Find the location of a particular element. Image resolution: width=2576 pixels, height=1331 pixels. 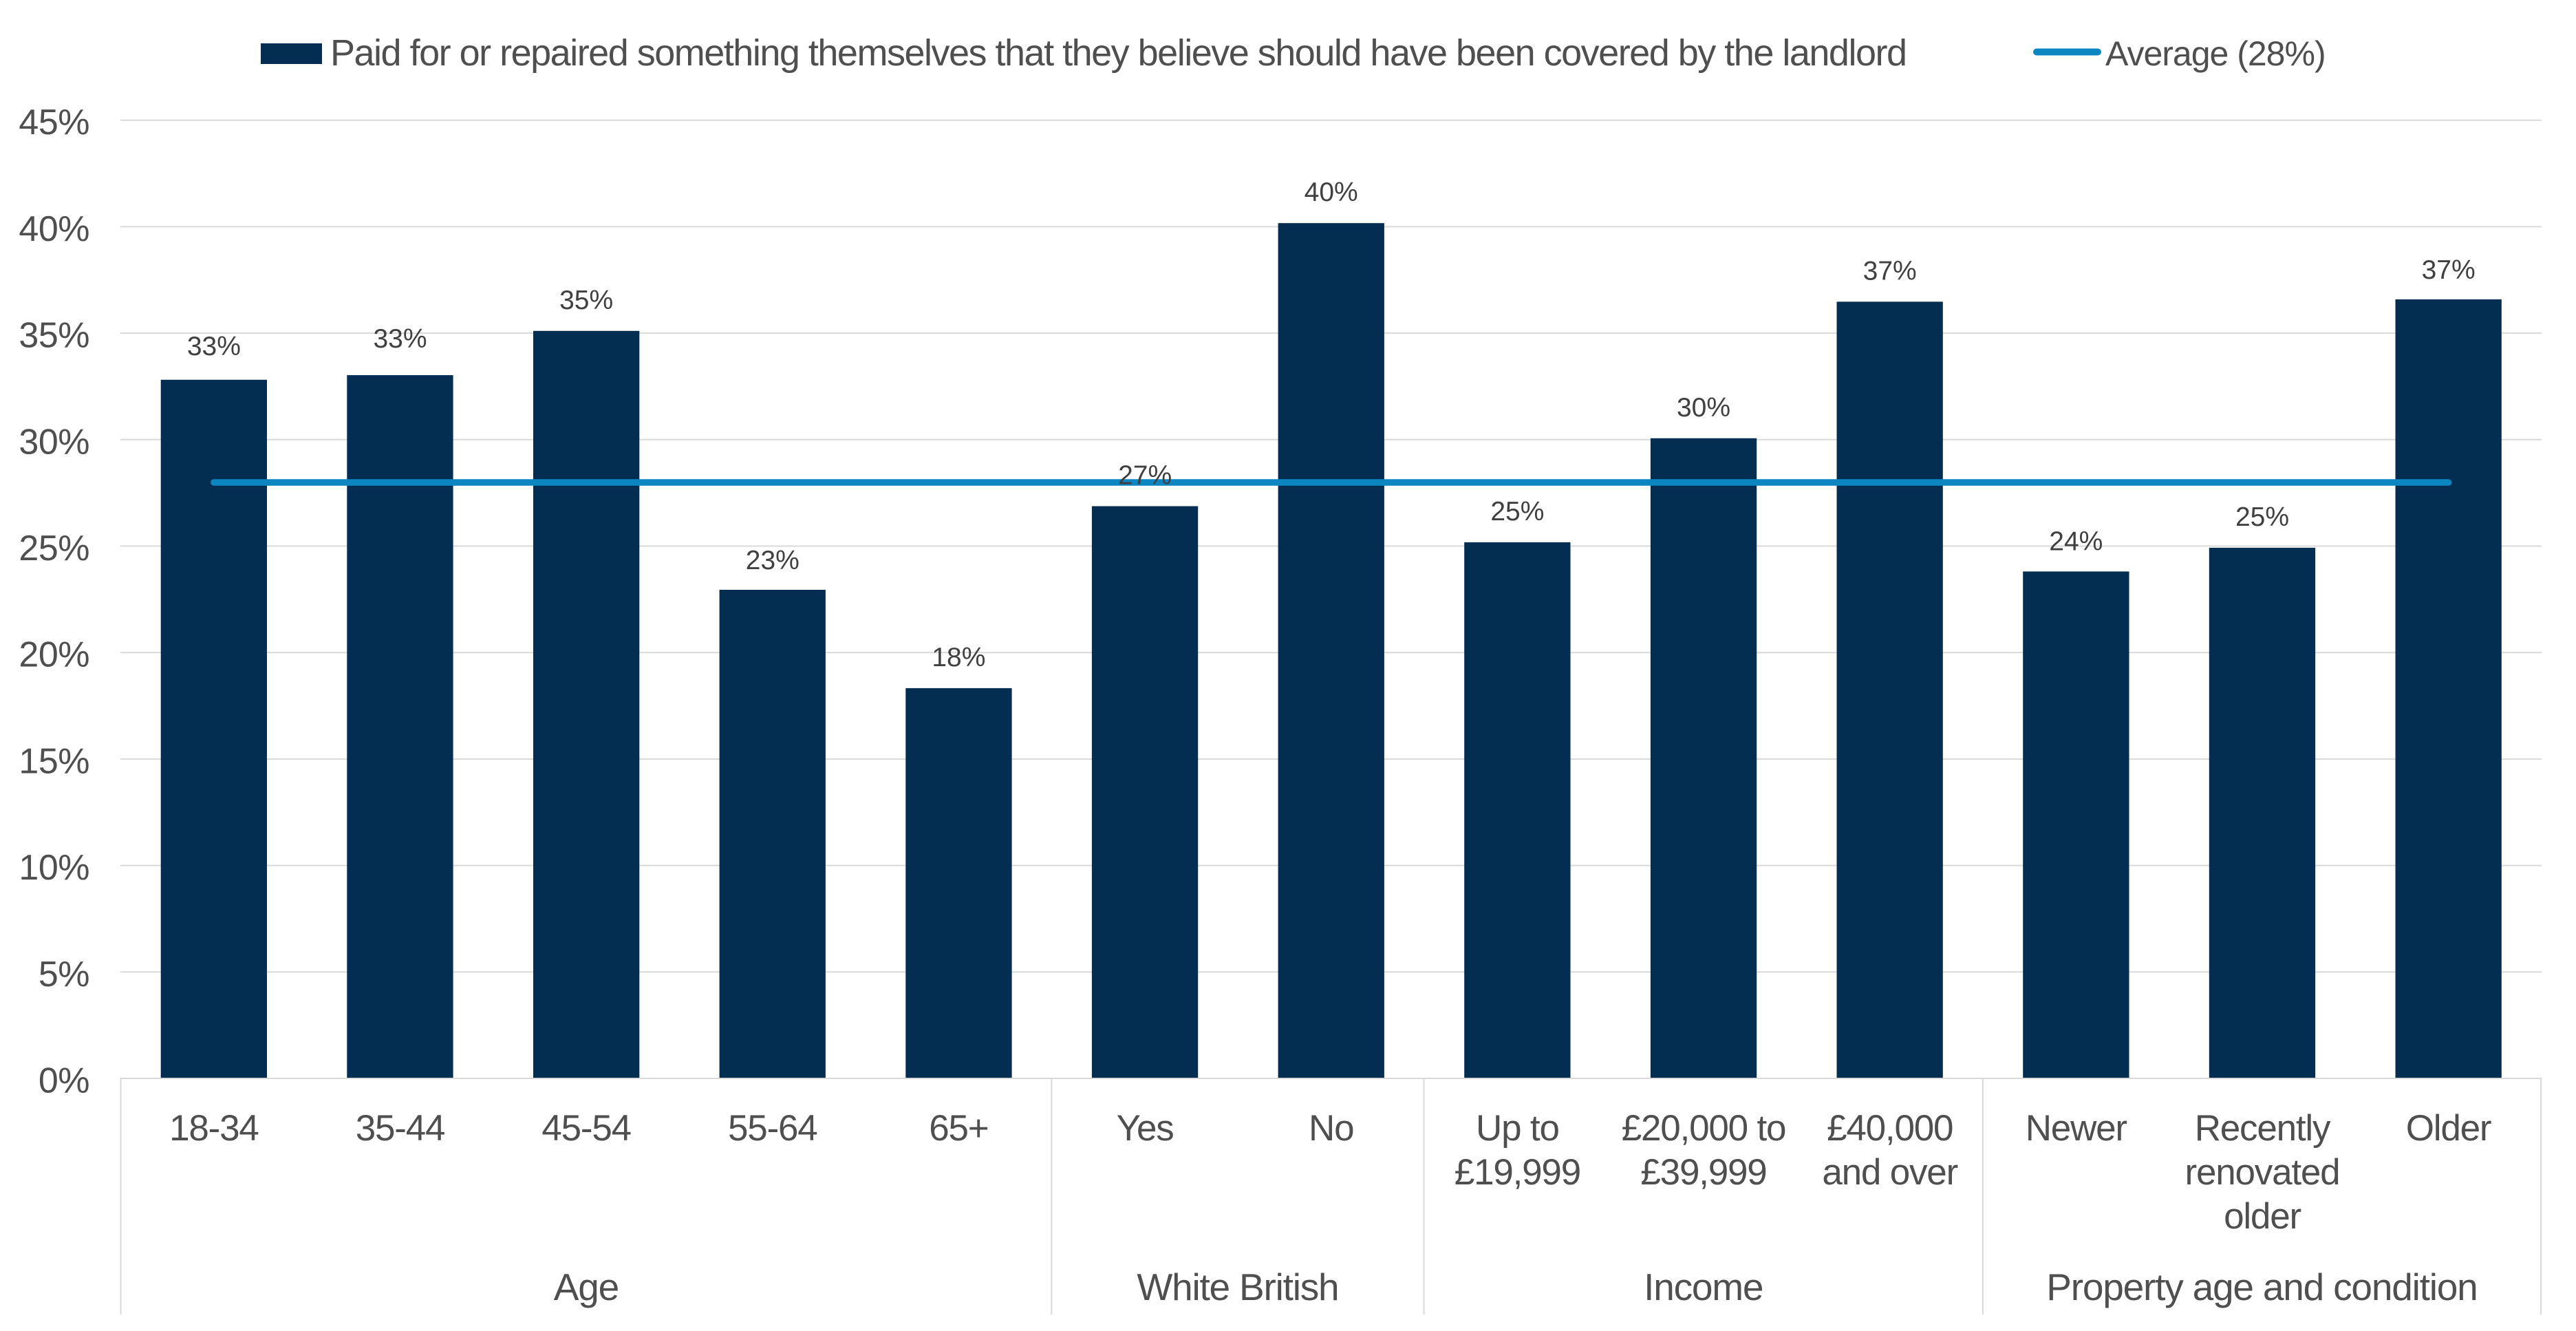

svg-text: 24% is located at coordinates (2076, 541).